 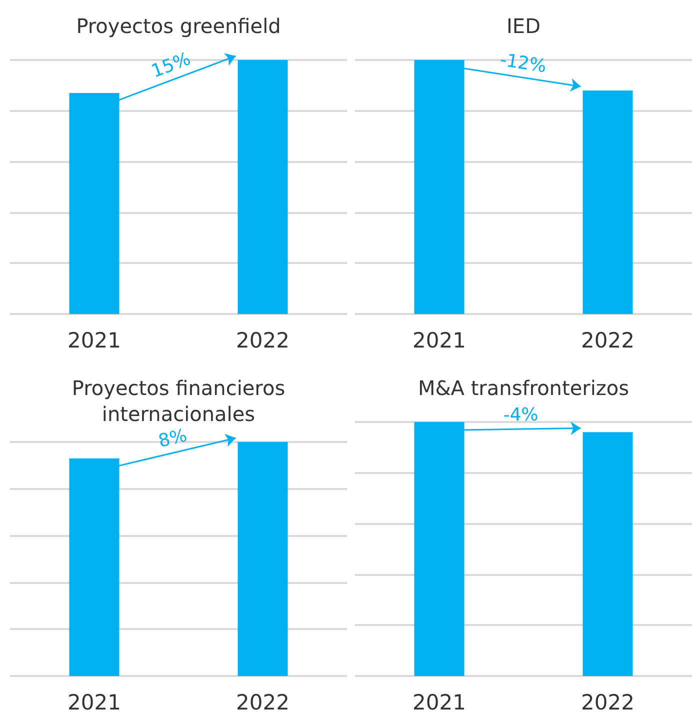 I want to click on annotation: -4%, so click(x=520, y=415).